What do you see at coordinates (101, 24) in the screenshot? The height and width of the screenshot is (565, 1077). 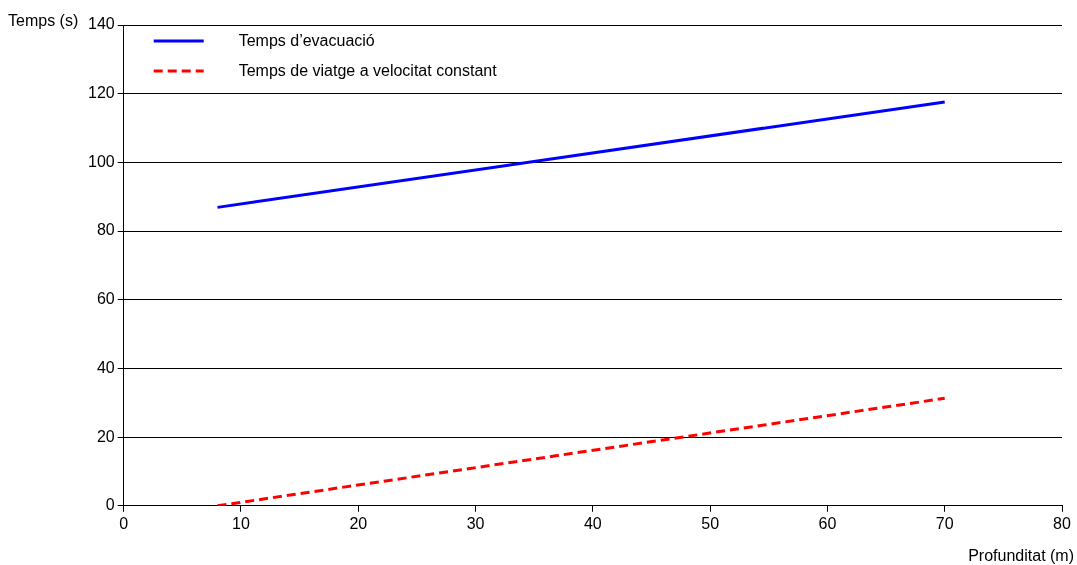 I see `y-tick-label: 140` at bounding box center [101, 24].